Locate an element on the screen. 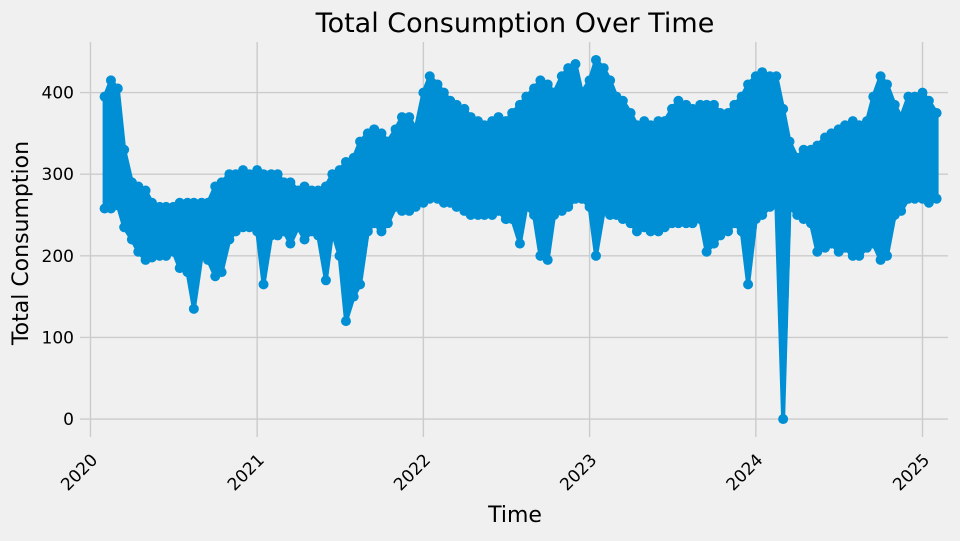  x-axis-title: Time is located at coordinates (514, 515).